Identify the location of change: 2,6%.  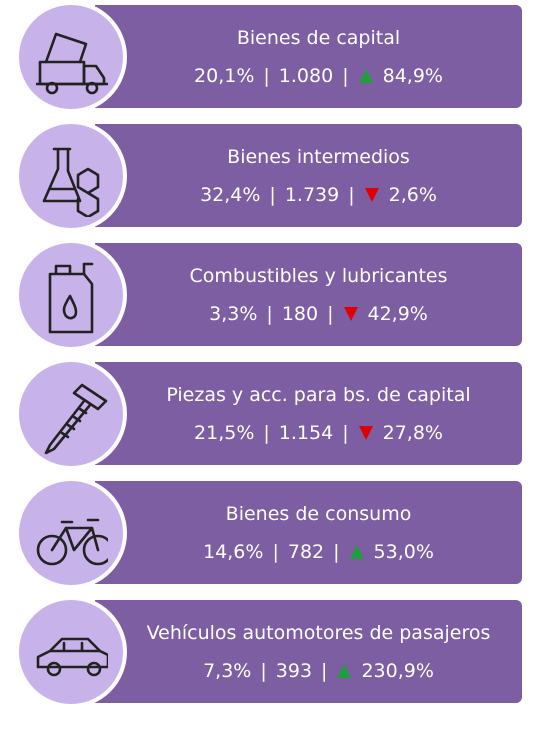
(412, 195).